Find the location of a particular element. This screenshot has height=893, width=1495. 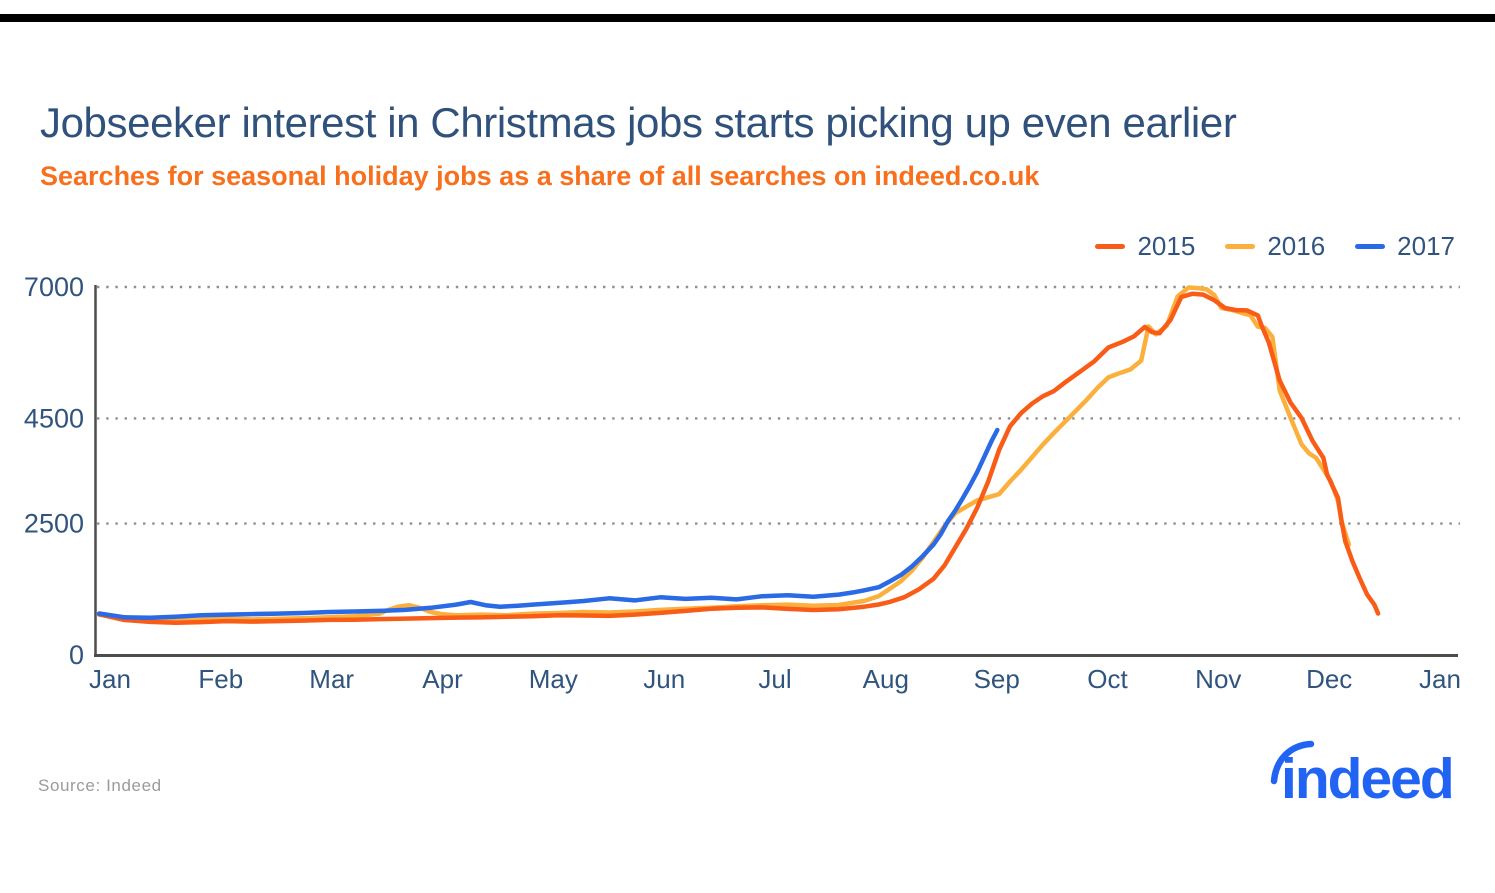

top-accent-bar is located at coordinates (747, 18).